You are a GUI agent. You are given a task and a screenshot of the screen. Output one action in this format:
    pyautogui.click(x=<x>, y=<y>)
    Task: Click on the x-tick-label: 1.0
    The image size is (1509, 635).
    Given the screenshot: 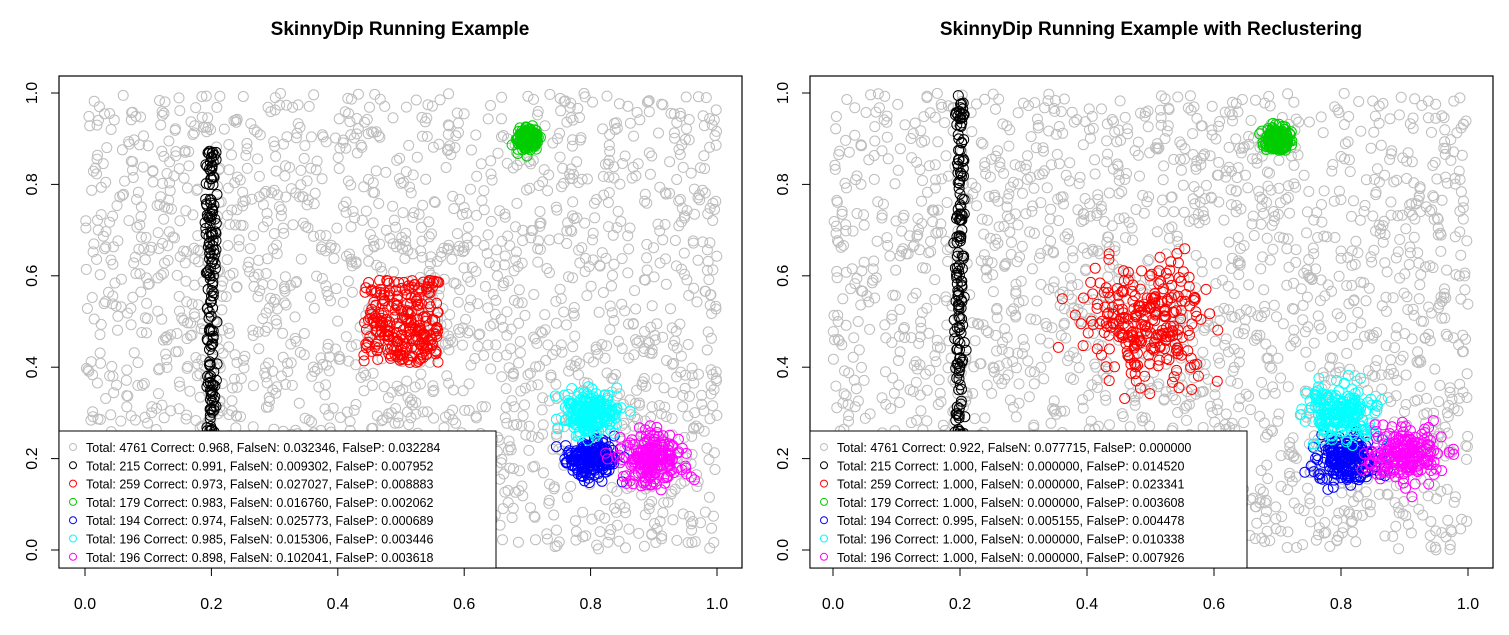 What is the action you would take?
    pyautogui.click(x=717, y=604)
    